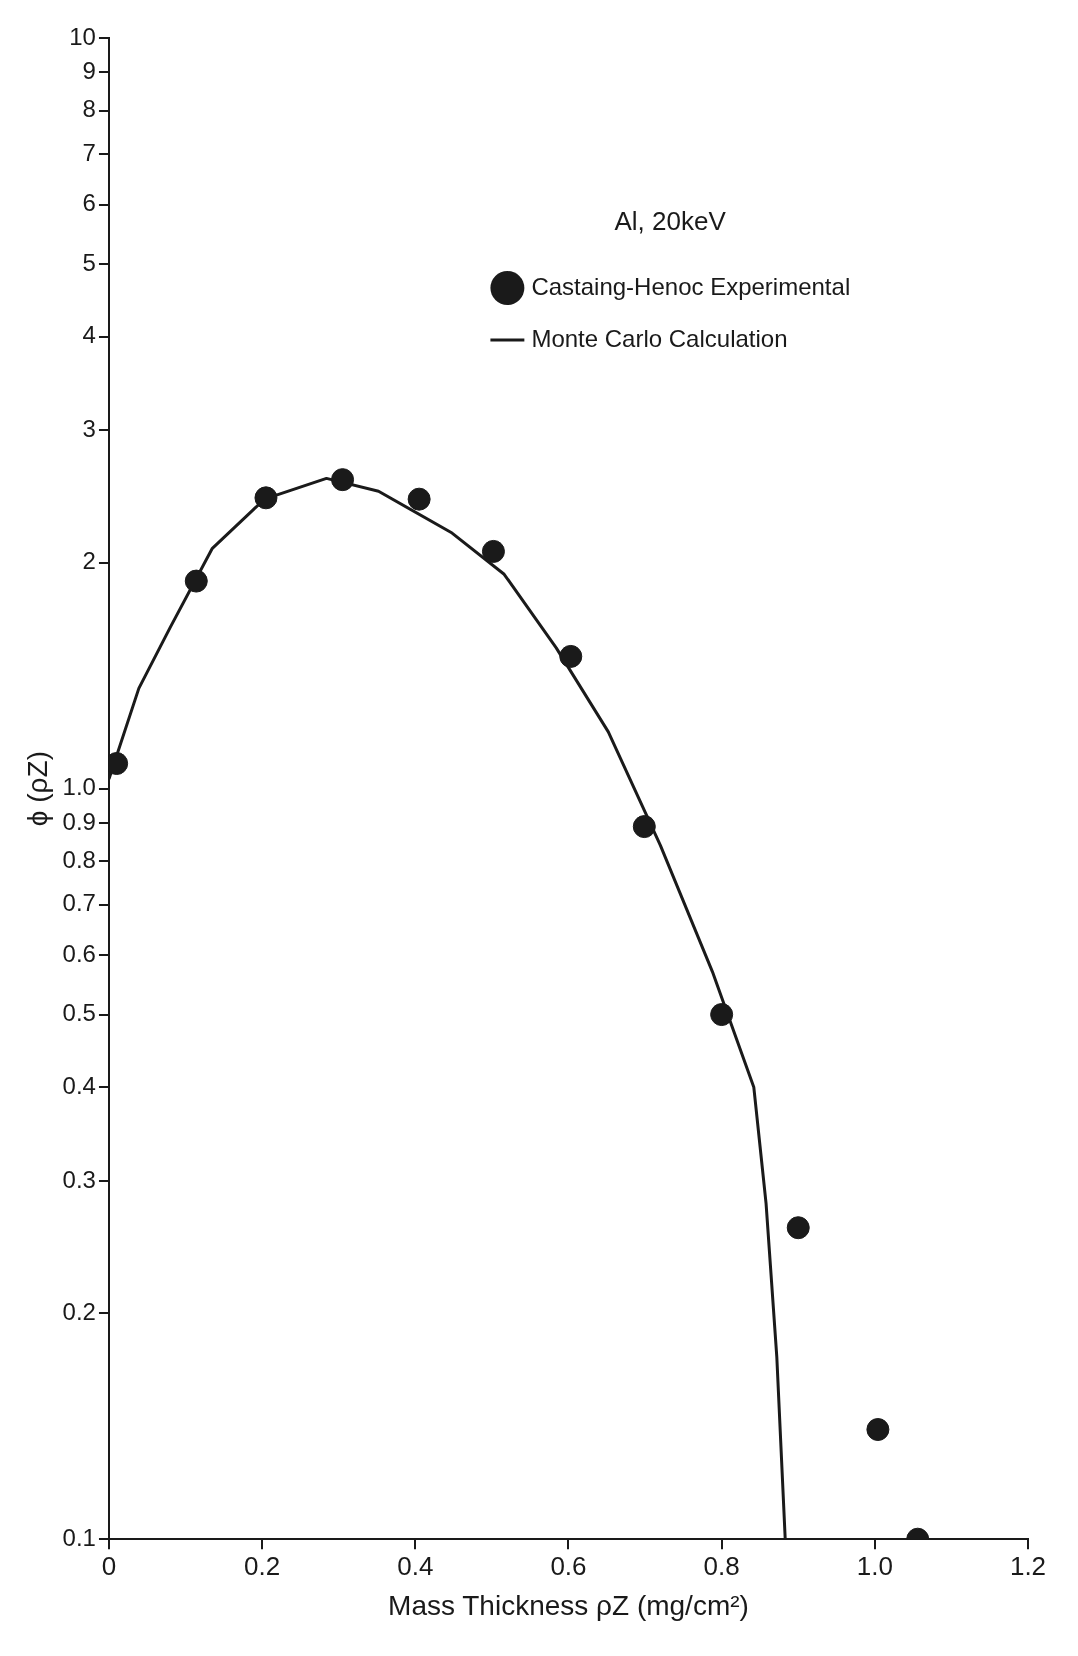 Image resolution: width=1078 pixels, height=1656 pixels. I want to click on y-tick-label: 5, so click(89, 262).